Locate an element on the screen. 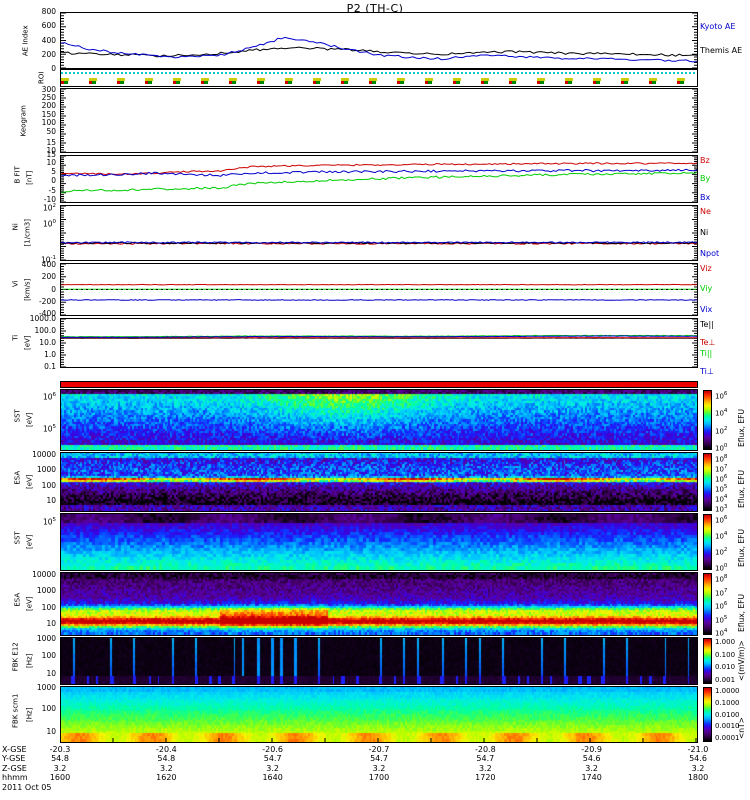 This screenshot has height=800, width=750. legend-bz: Bz is located at coordinates (705, 160).